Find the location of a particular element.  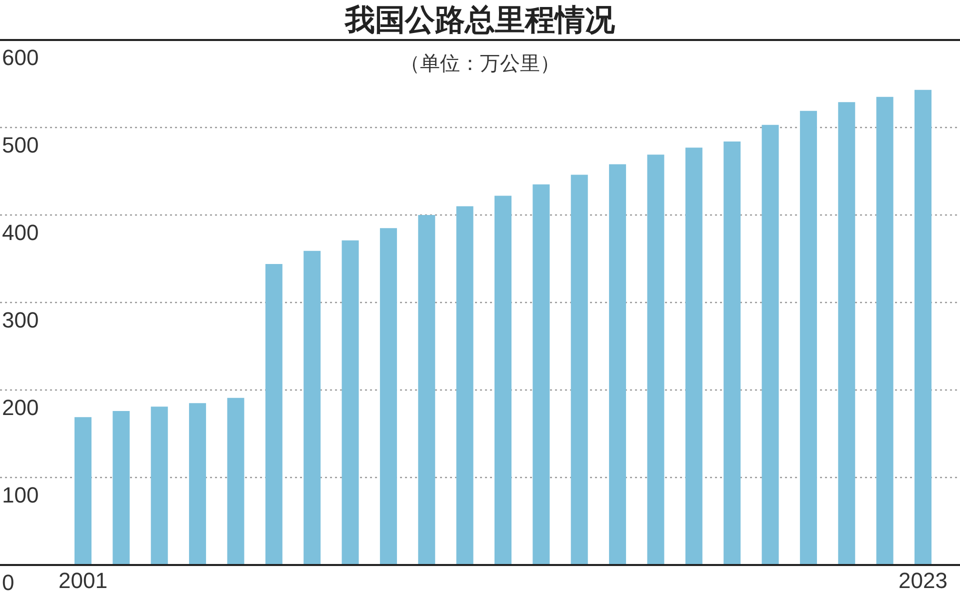

x-tick-label: 2023 is located at coordinates (923, 580).